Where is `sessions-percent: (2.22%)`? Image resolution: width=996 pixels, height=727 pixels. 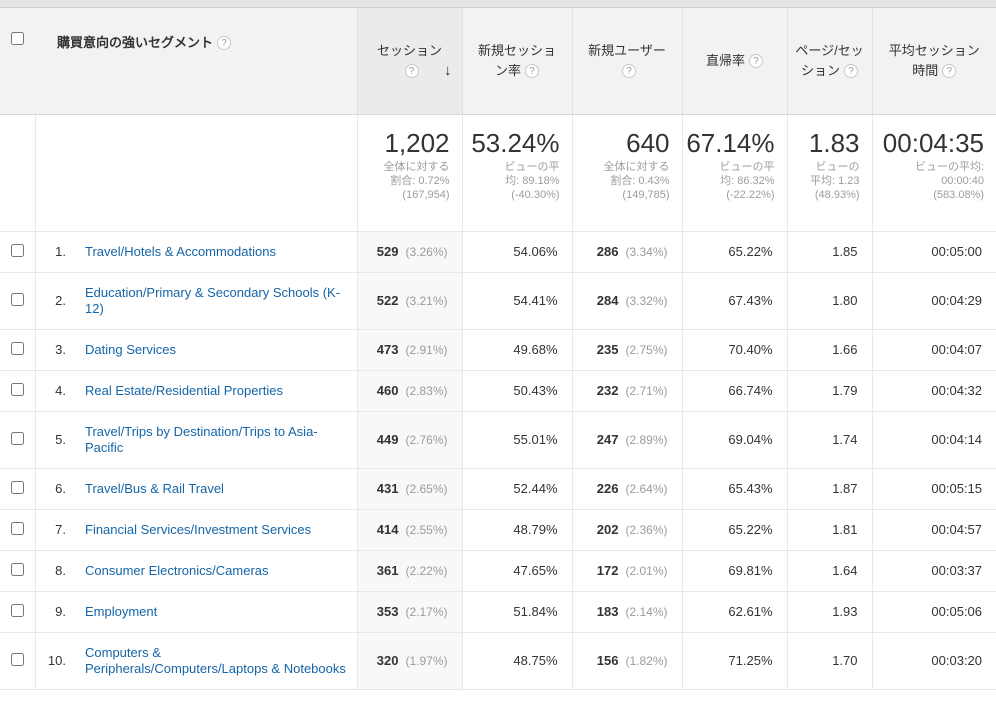
sessions-percent: (2.22%) is located at coordinates (426, 570).